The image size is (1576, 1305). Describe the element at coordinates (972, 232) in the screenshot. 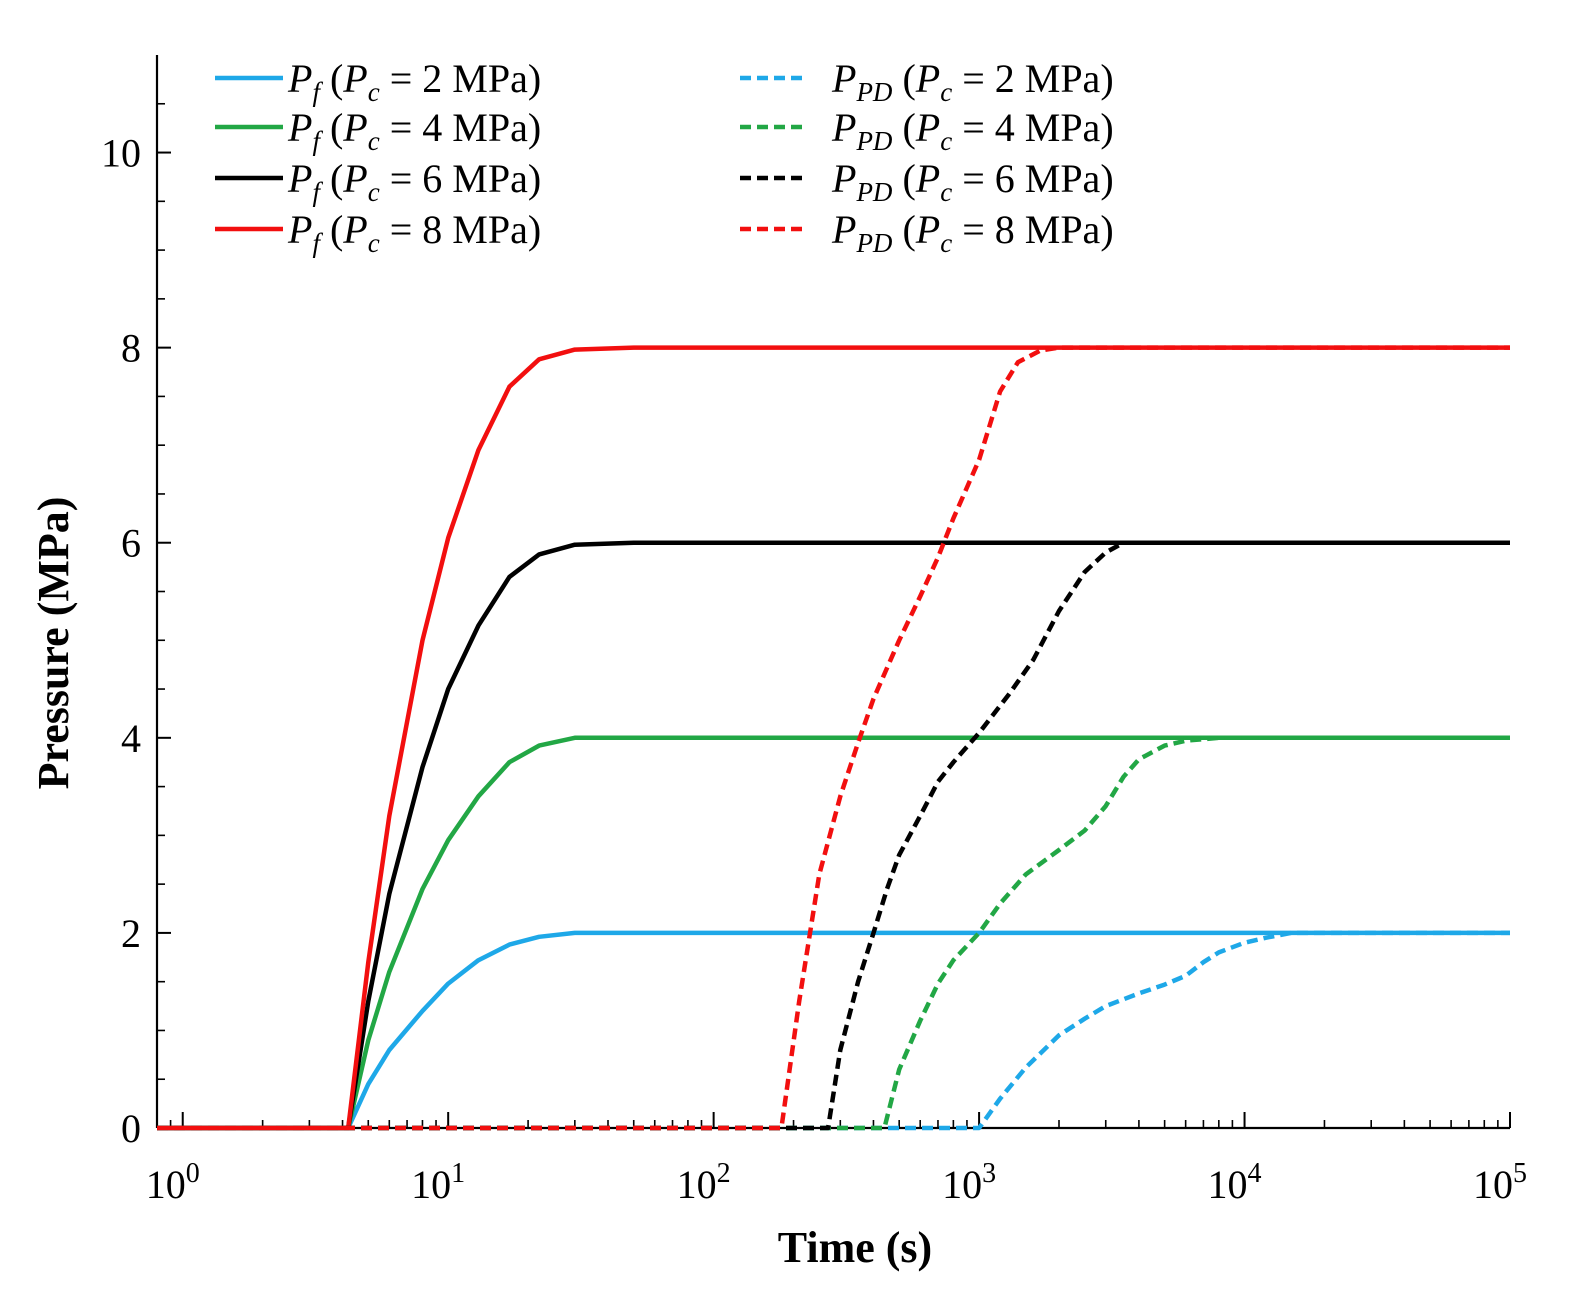

I see `legend-label: PPD (Pc = 8 MPa)` at that location.